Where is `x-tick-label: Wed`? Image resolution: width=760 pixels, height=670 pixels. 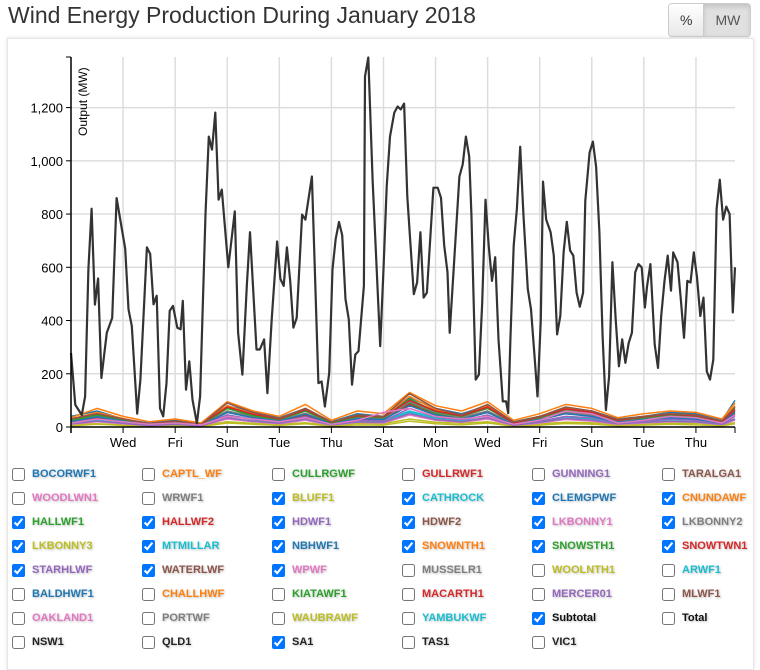
x-tick-label: Wed is located at coordinates (123, 442).